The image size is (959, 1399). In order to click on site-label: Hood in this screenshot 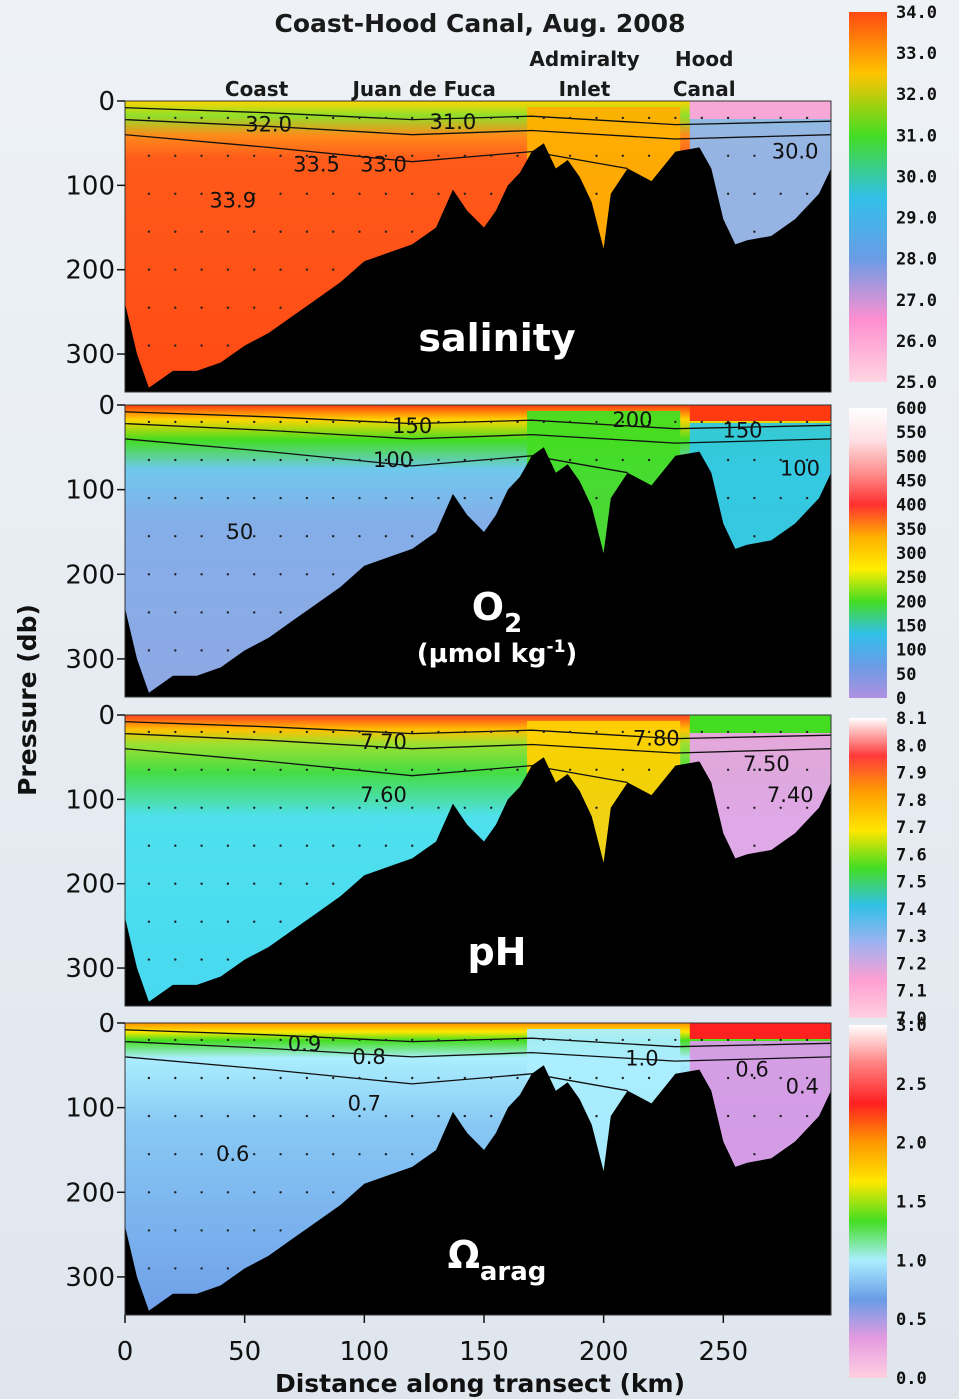, I will do `click(704, 59)`.